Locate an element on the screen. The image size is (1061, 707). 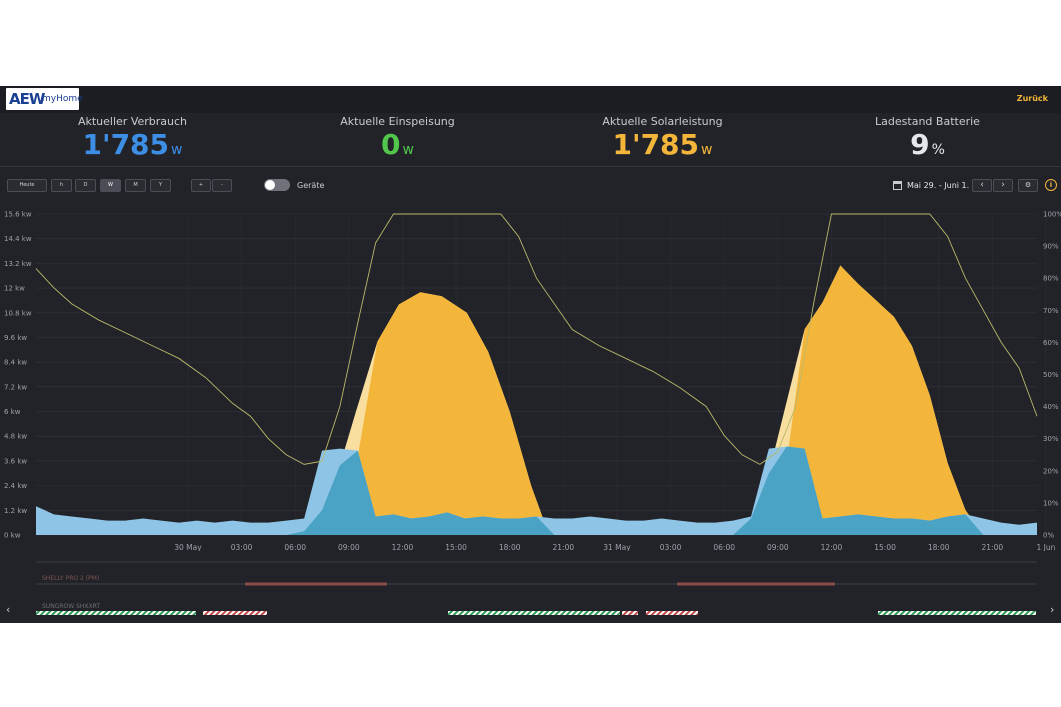
aew-logo: AEW myHome is located at coordinates (44, 99).